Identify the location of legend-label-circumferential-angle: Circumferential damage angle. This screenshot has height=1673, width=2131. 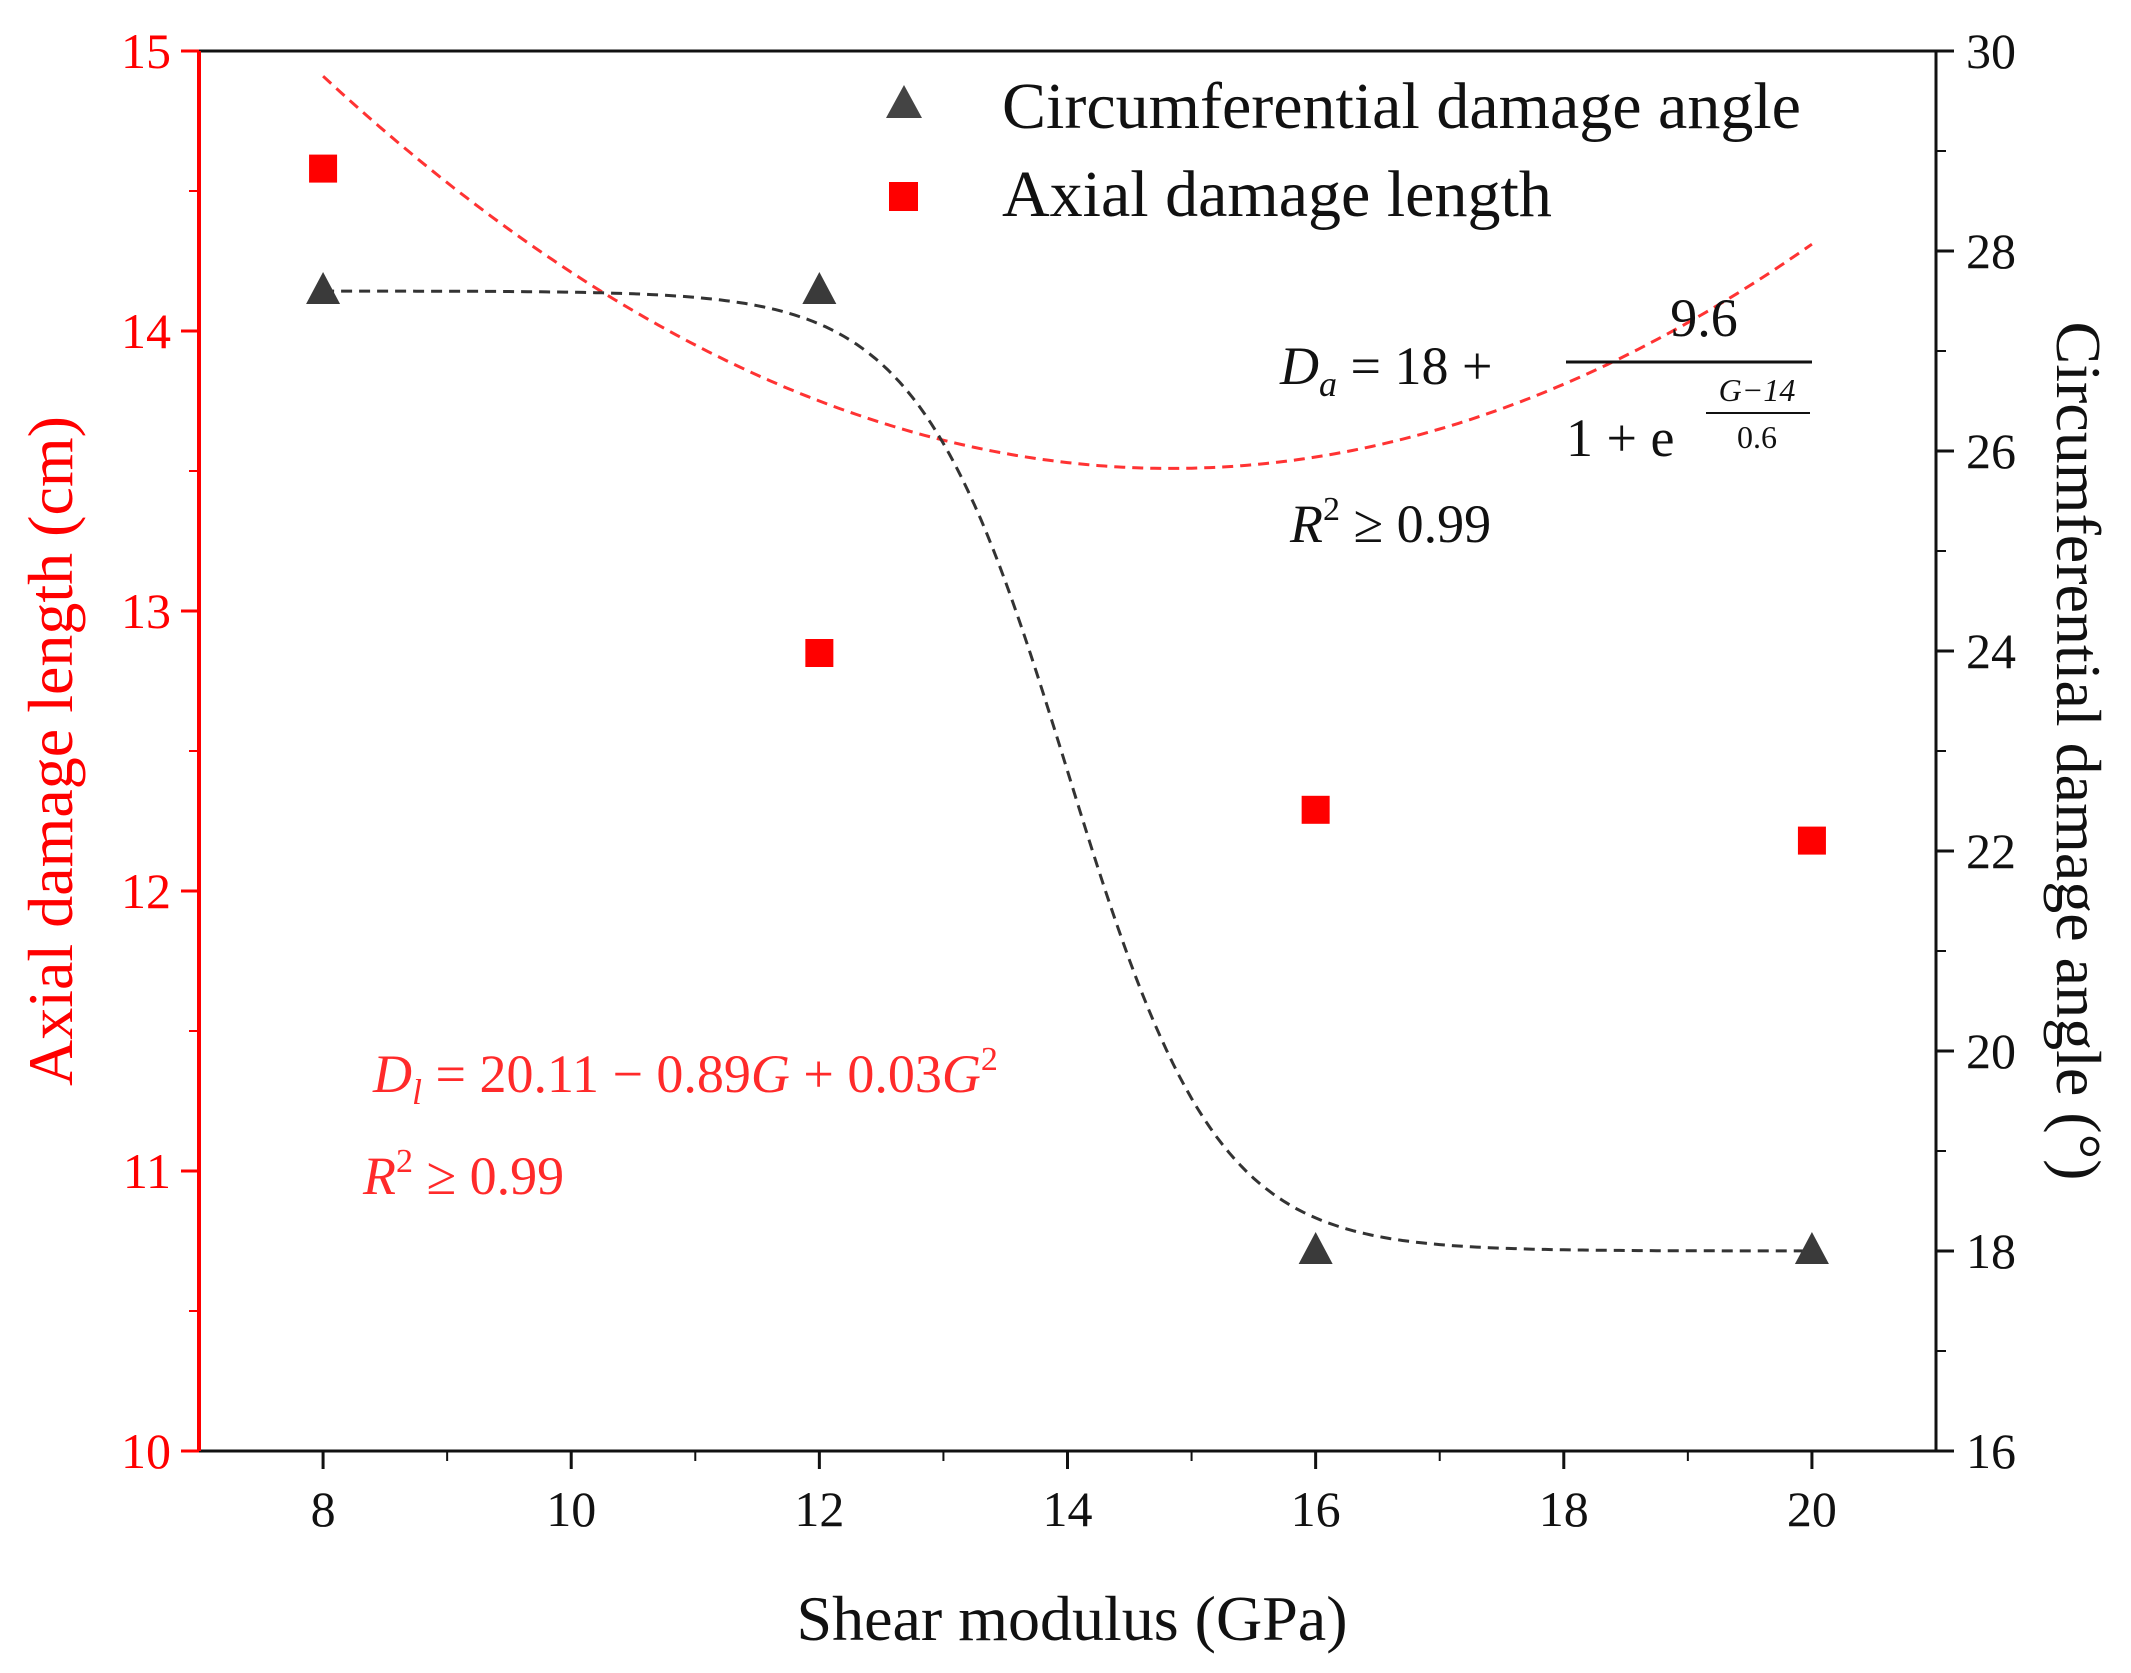
(1401, 106).